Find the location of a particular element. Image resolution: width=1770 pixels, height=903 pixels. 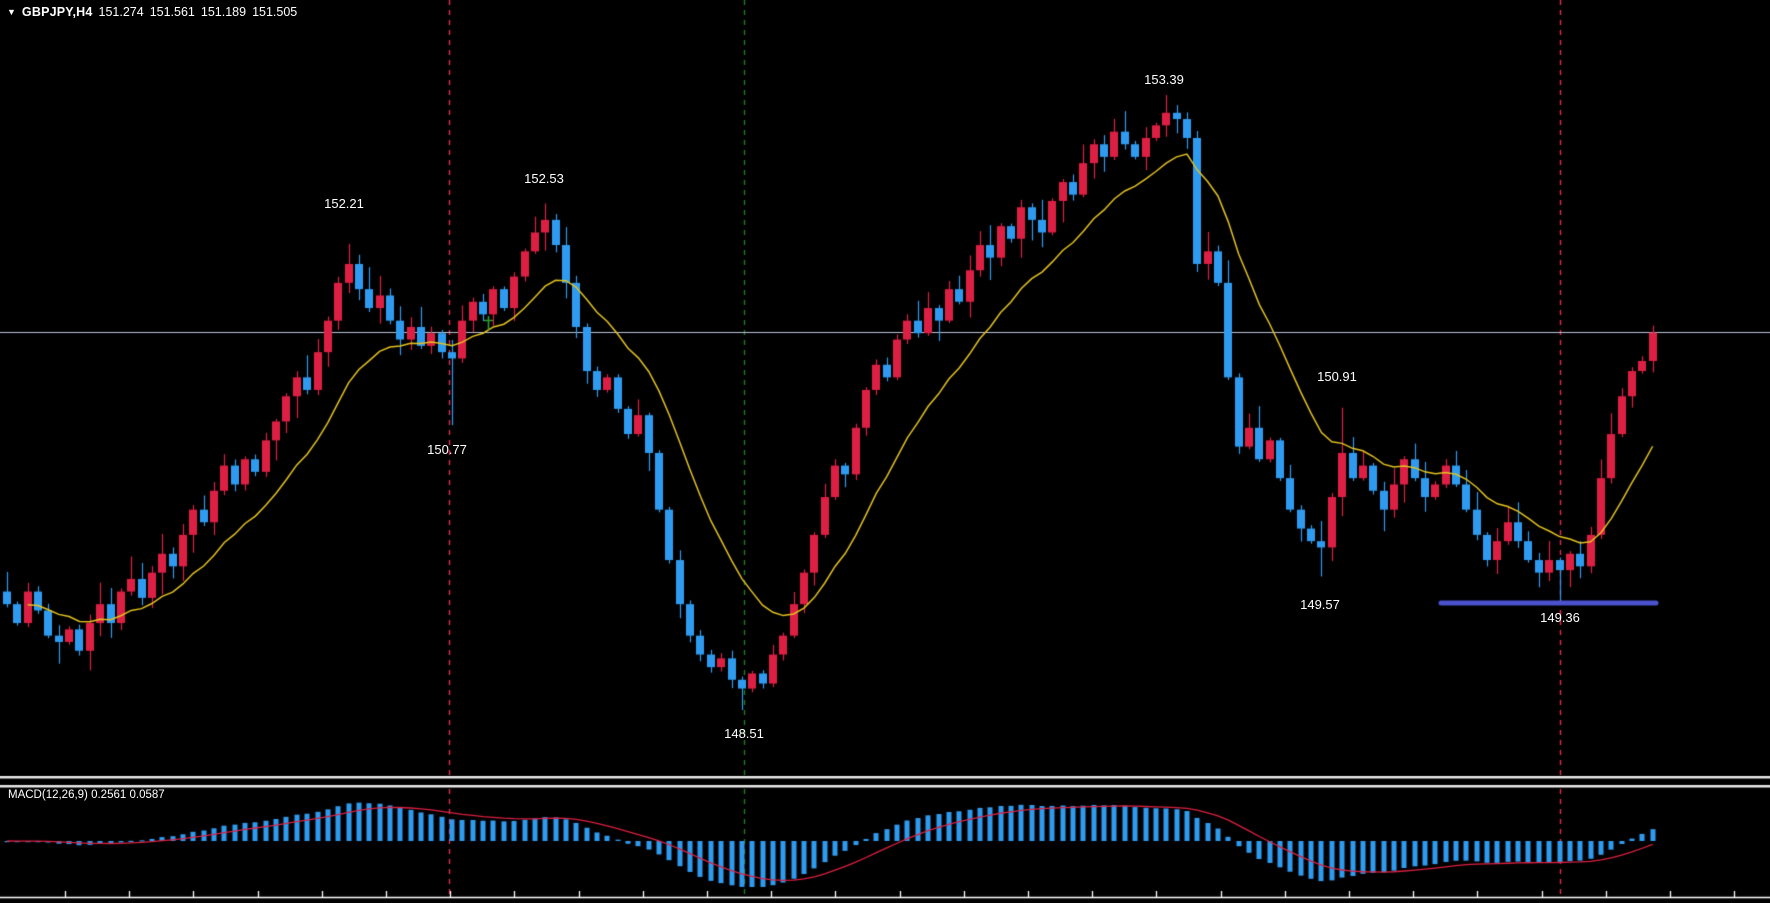

price-label: 150.77 is located at coordinates (447, 449).